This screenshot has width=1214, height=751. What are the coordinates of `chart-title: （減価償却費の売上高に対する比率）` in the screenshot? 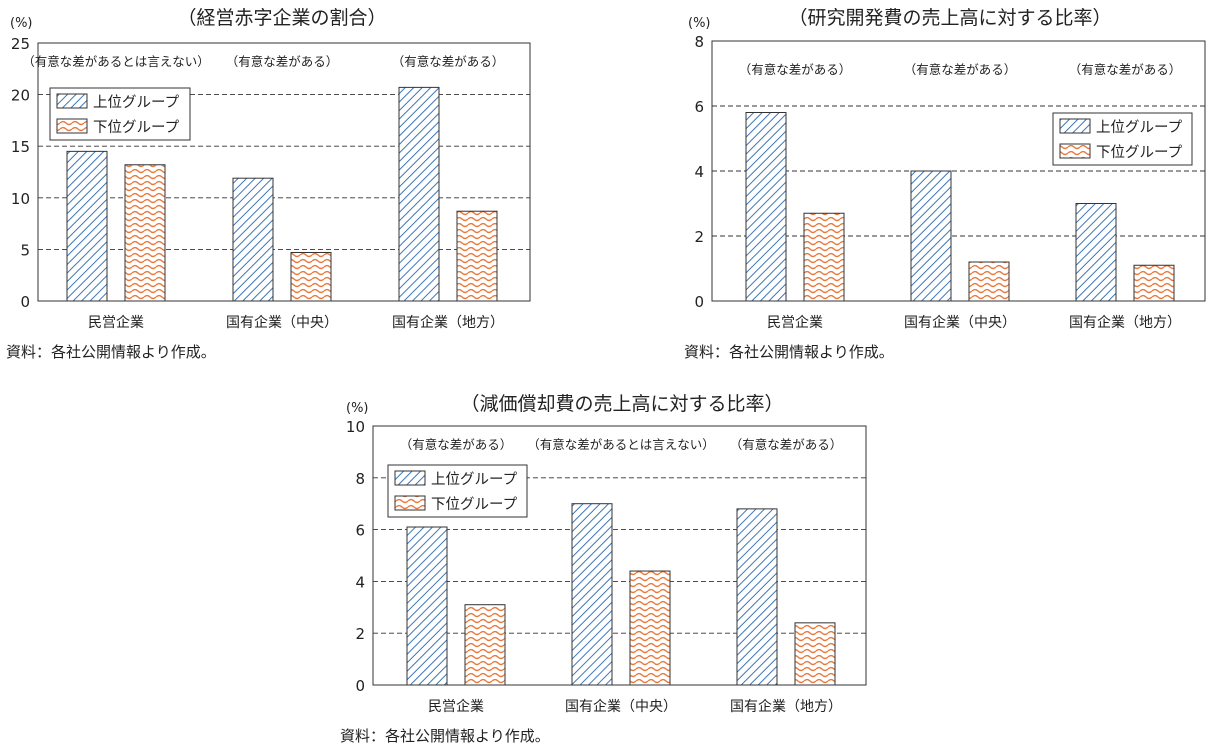 It's located at (621, 404).